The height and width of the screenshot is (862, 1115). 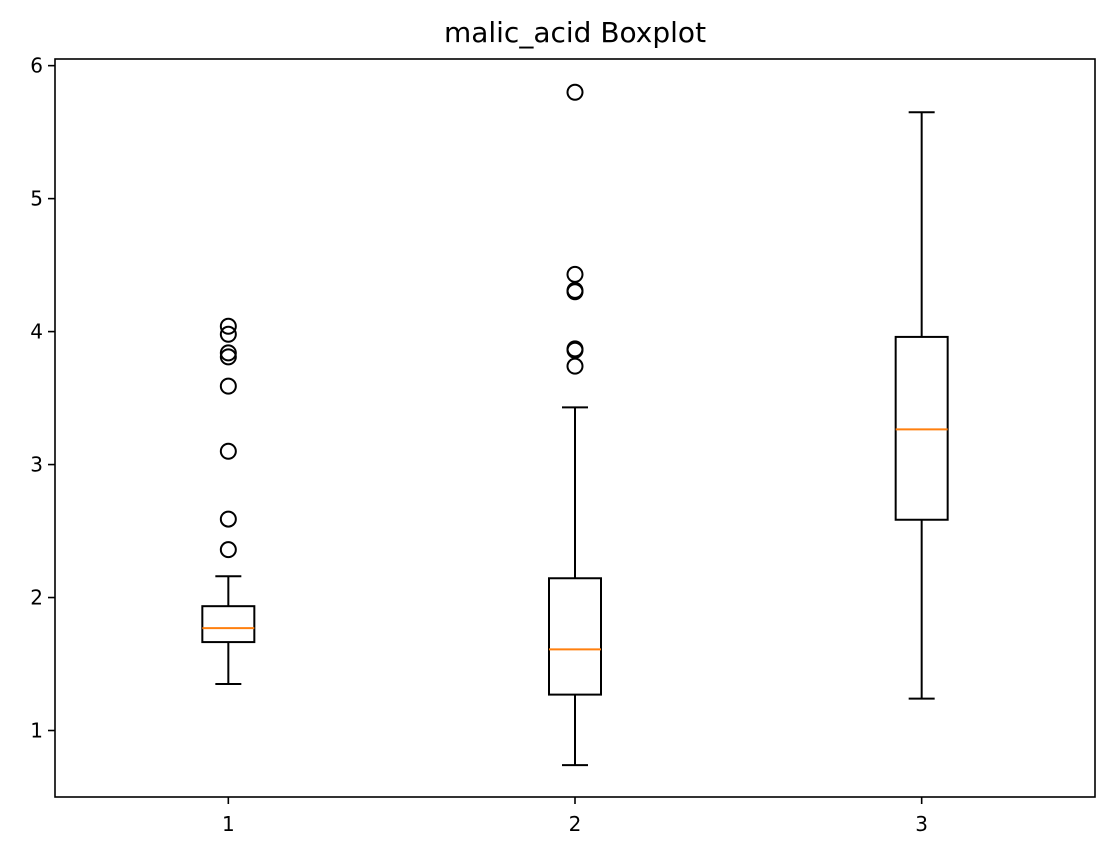 What do you see at coordinates (36, 332) in the screenshot?
I see `y-tick-label: 4` at bounding box center [36, 332].